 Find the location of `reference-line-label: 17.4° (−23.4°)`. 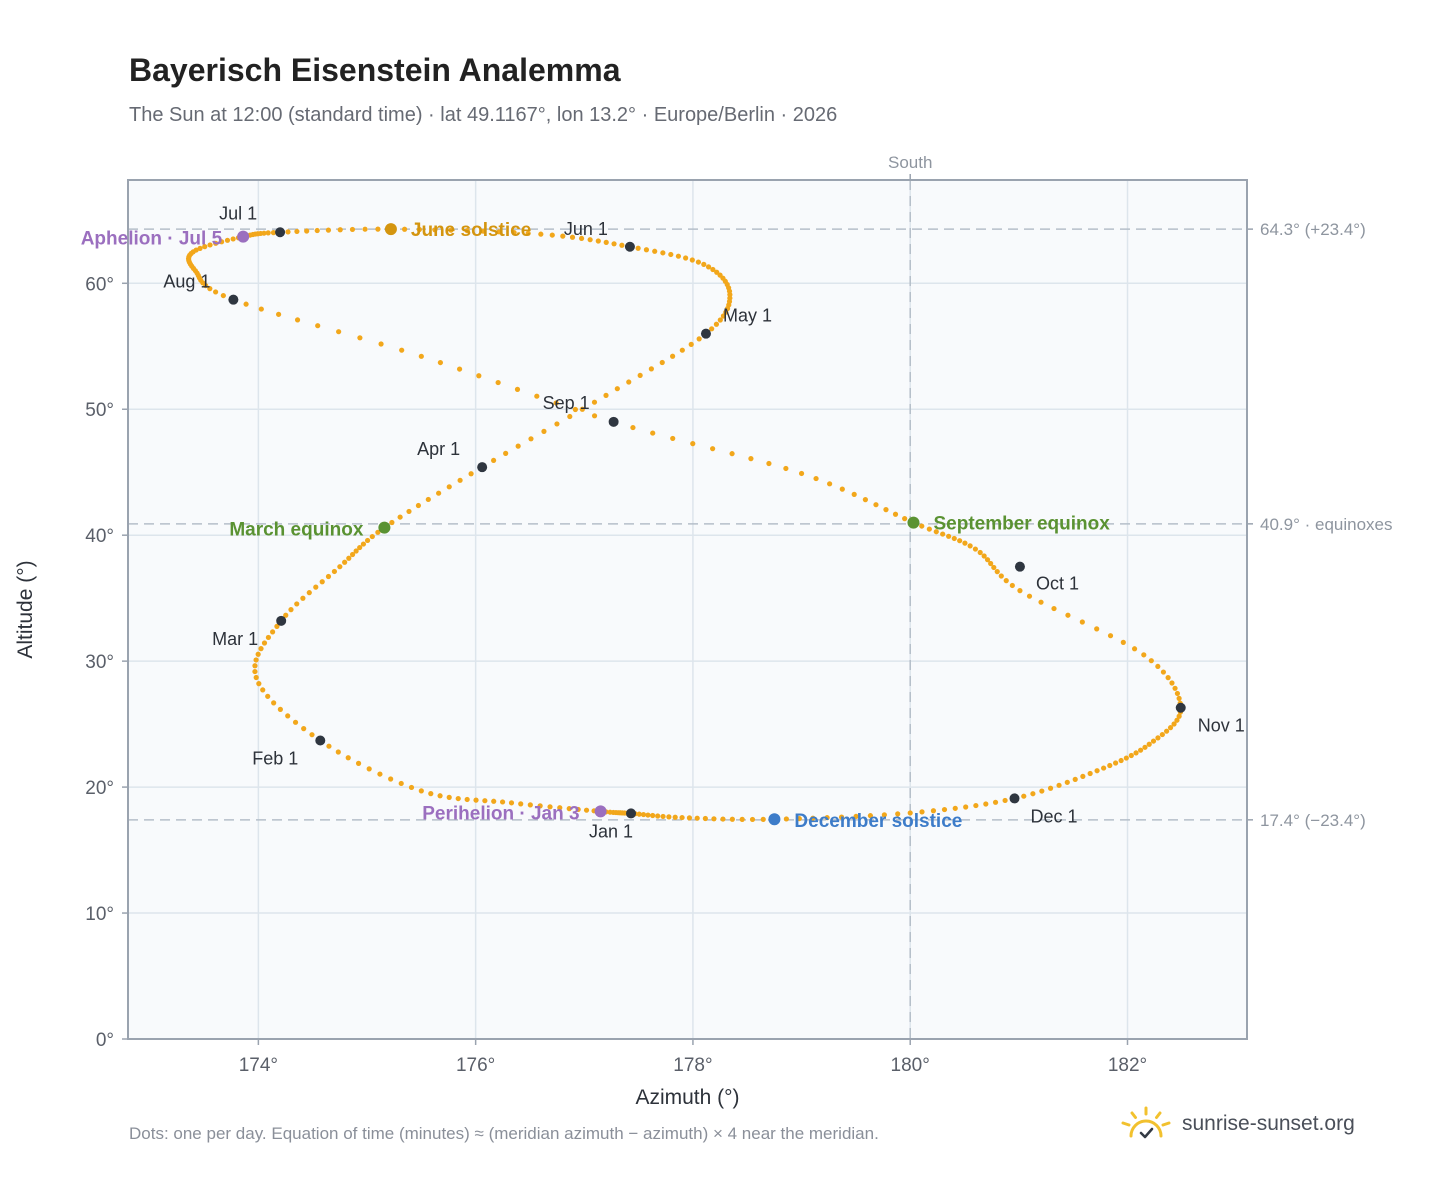

reference-line-label: 17.4° (−23.4°) is located at coordinates (1313, 820).